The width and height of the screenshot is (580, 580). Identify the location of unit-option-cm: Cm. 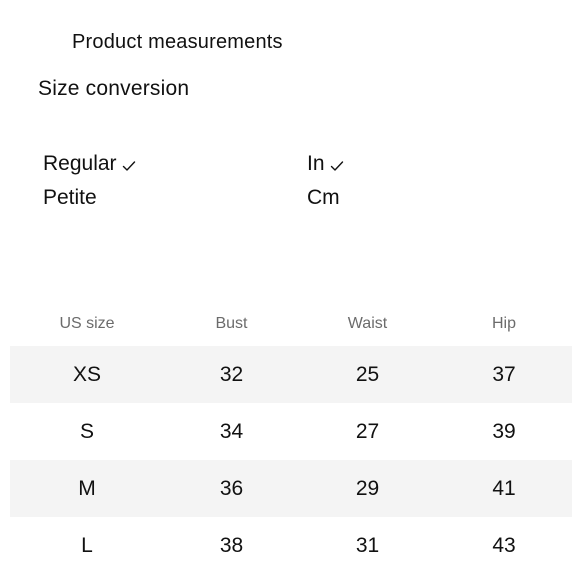
(323, 198).